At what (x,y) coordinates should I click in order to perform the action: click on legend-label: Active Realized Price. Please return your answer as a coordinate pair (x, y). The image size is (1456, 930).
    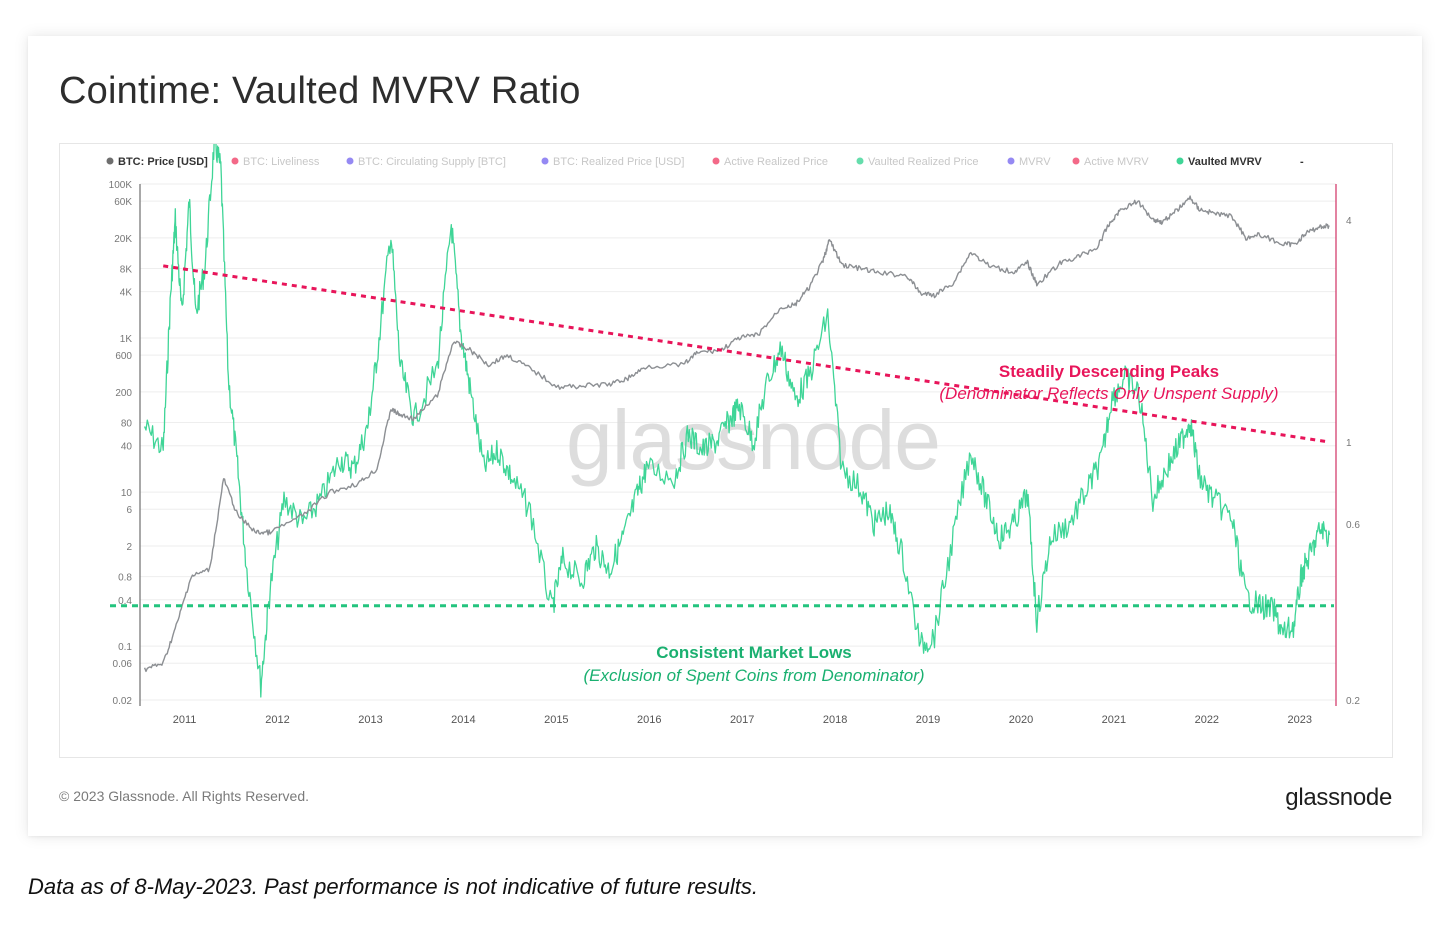
    Looking at the image, I should click on (776, 162).